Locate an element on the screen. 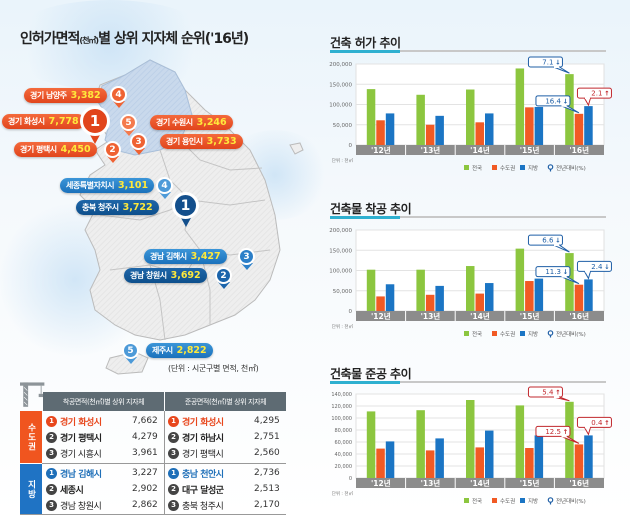  pin-rank: 1 is located at coordinates (95, 121).